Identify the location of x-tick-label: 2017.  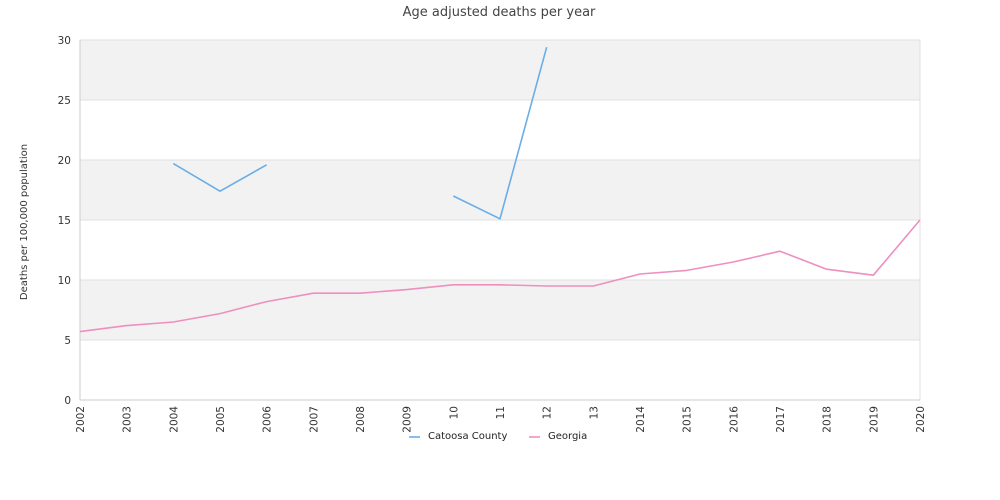
(781, 419).